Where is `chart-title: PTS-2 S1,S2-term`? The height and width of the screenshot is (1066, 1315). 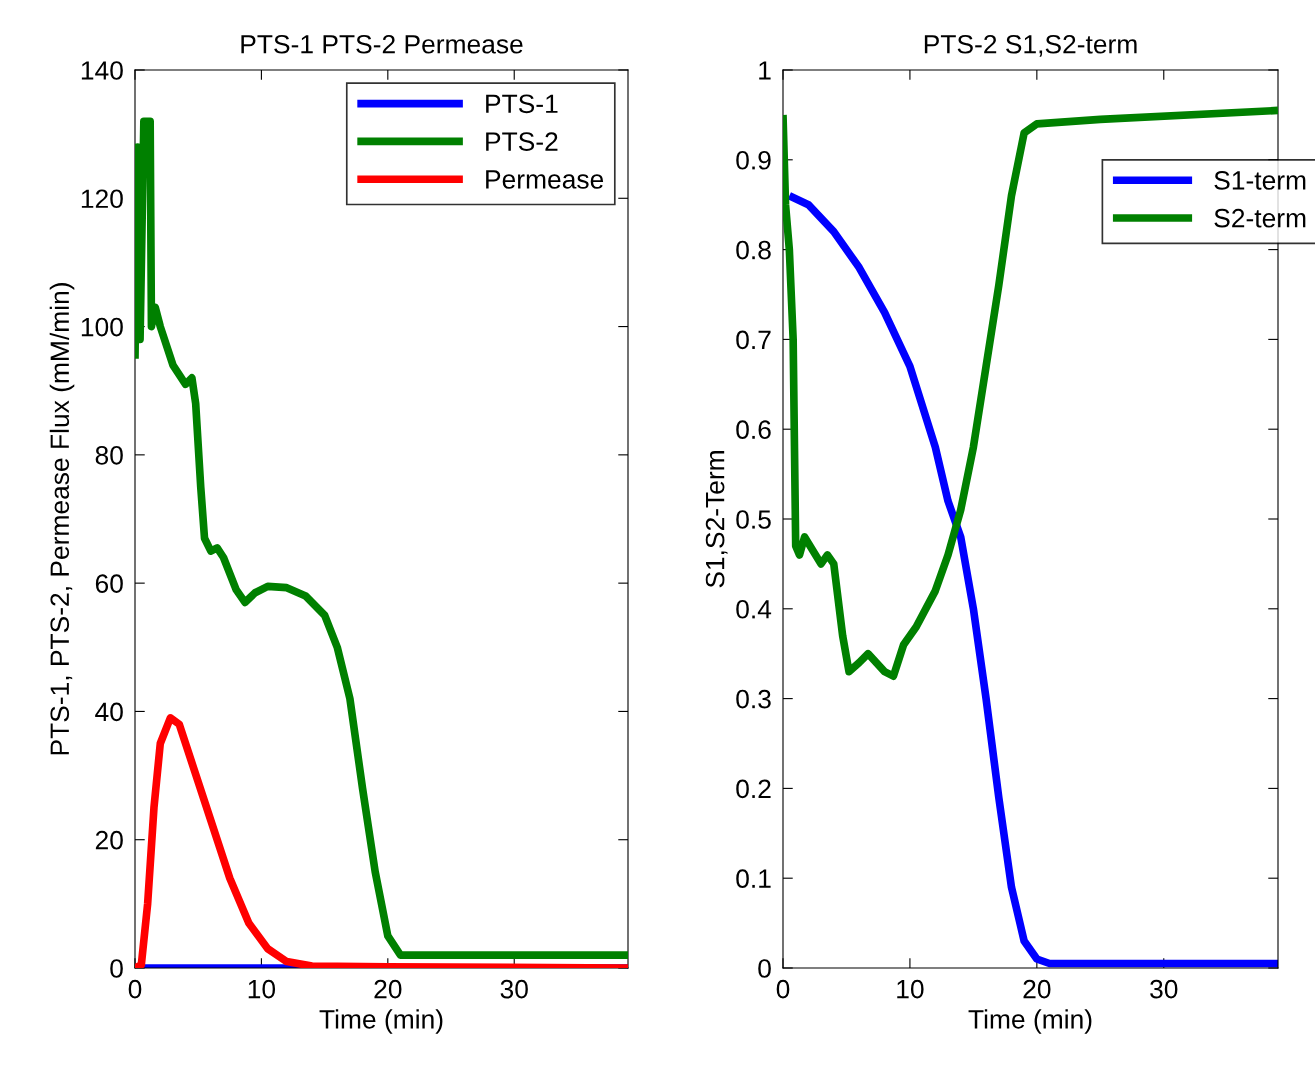
chart-title: PTS-2 S1,S2-term is located at coordinates (1030, 45).